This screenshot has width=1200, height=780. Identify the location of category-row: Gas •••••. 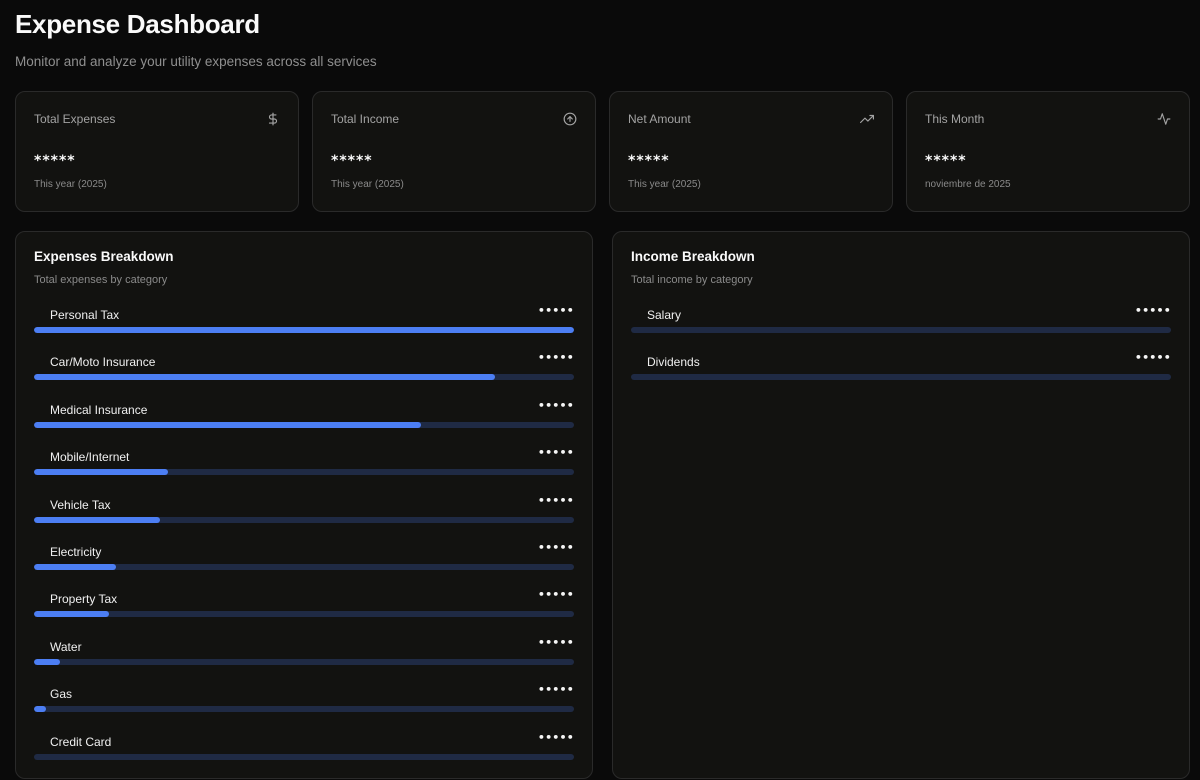
(304, 703).